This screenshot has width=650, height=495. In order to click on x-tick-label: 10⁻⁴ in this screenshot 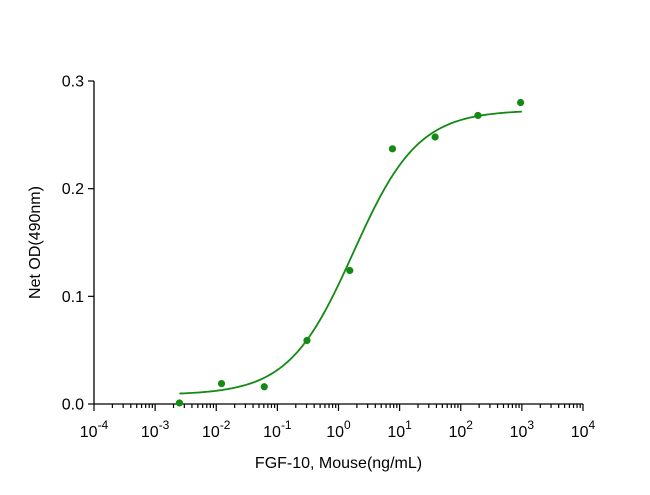, I will do `click(94, 429)`.